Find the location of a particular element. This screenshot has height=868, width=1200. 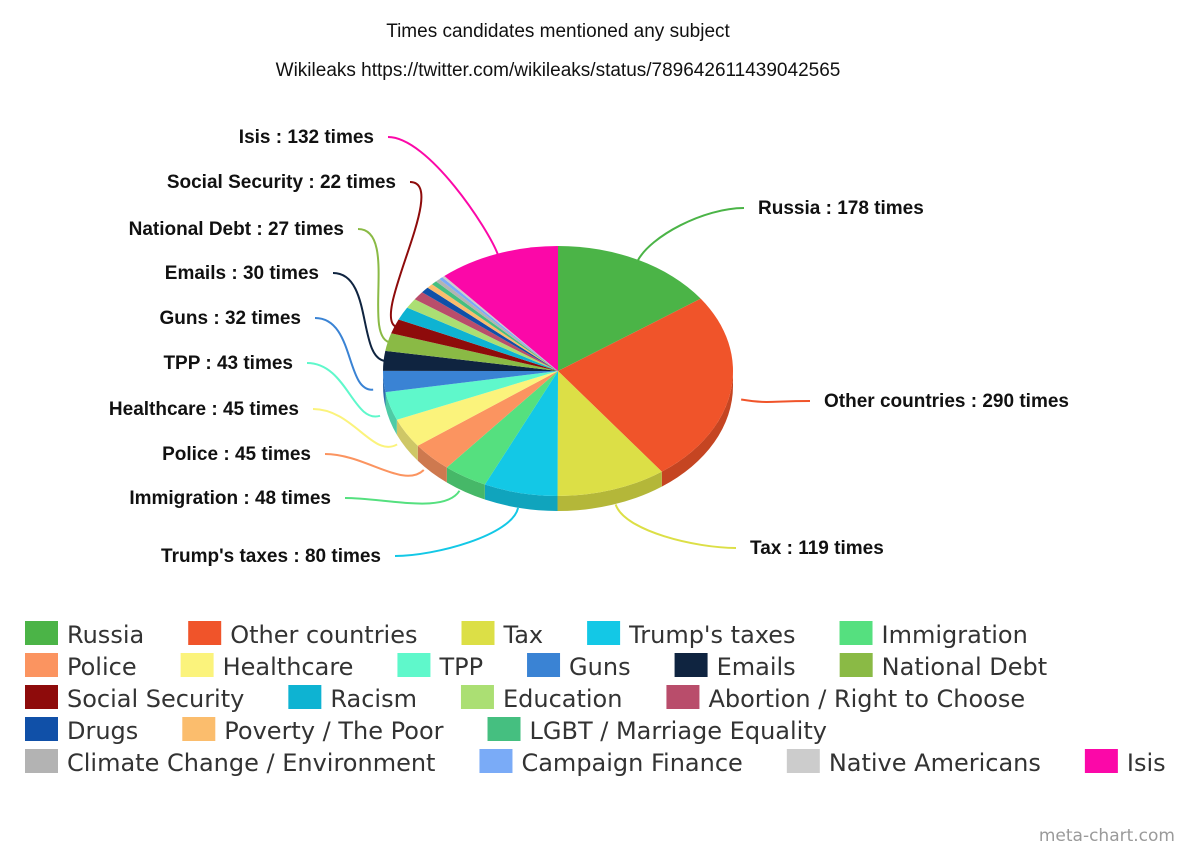

slice-side-tax is located at coordinates (609, 491).